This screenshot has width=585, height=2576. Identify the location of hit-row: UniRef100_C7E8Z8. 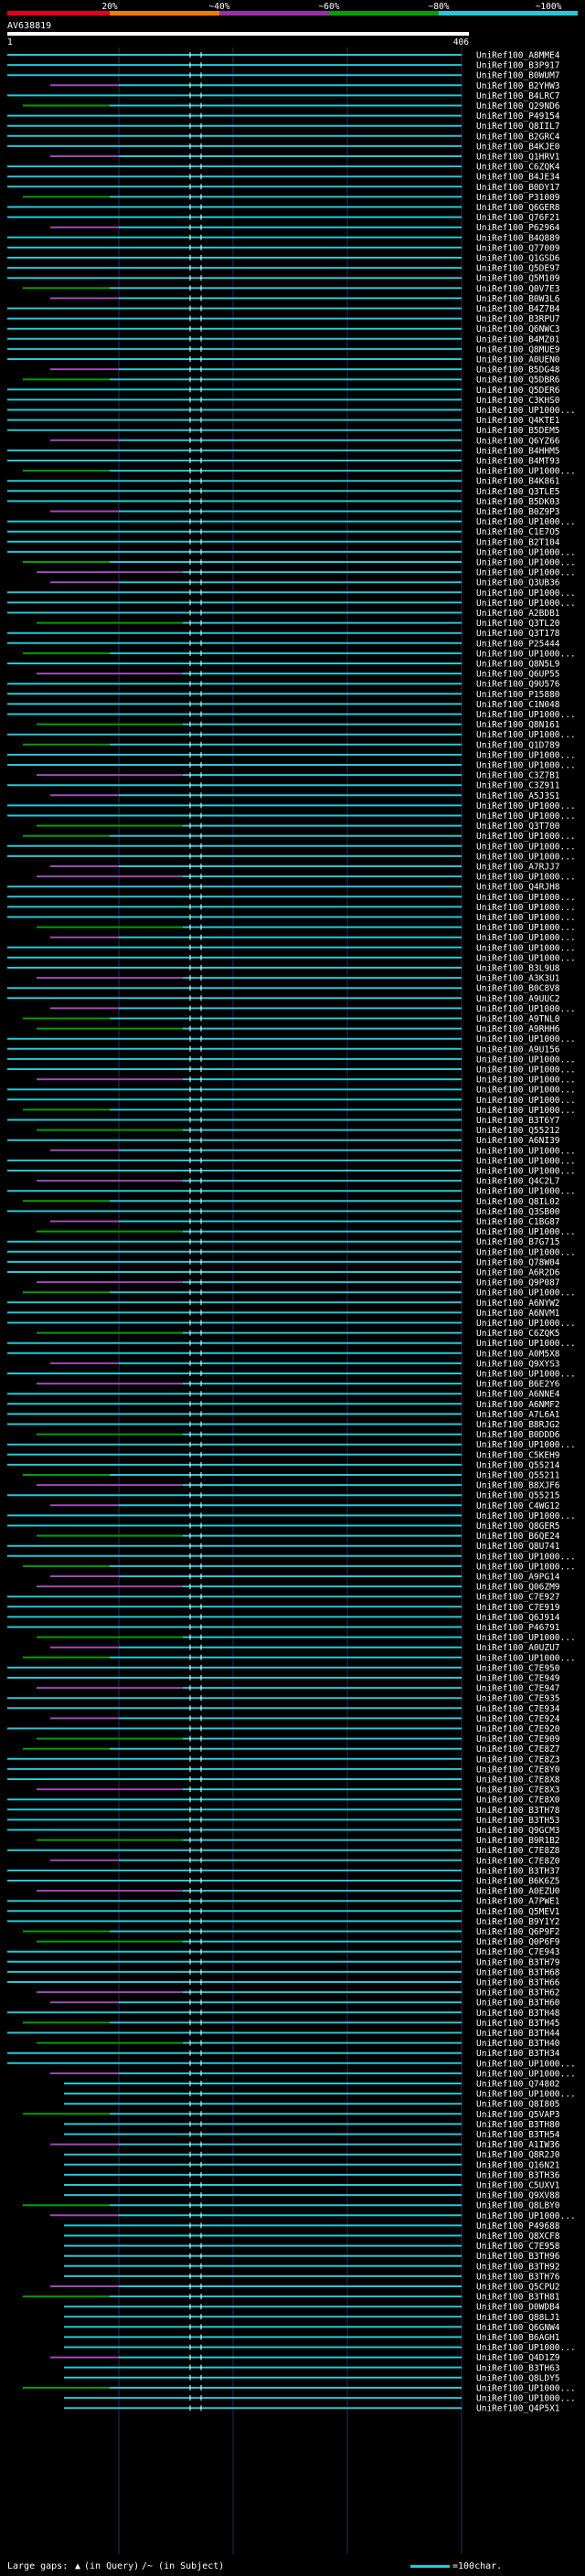
(284, 1851).